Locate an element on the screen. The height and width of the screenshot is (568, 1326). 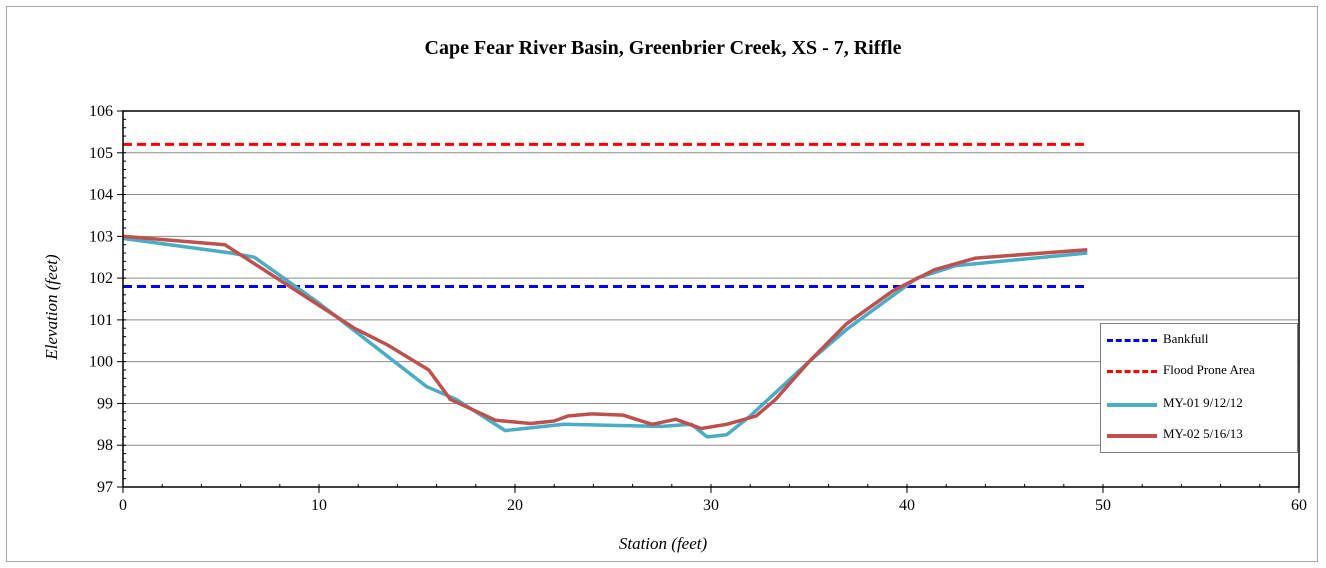
y-tick-label: 100 is located at coordinates (101, 362).